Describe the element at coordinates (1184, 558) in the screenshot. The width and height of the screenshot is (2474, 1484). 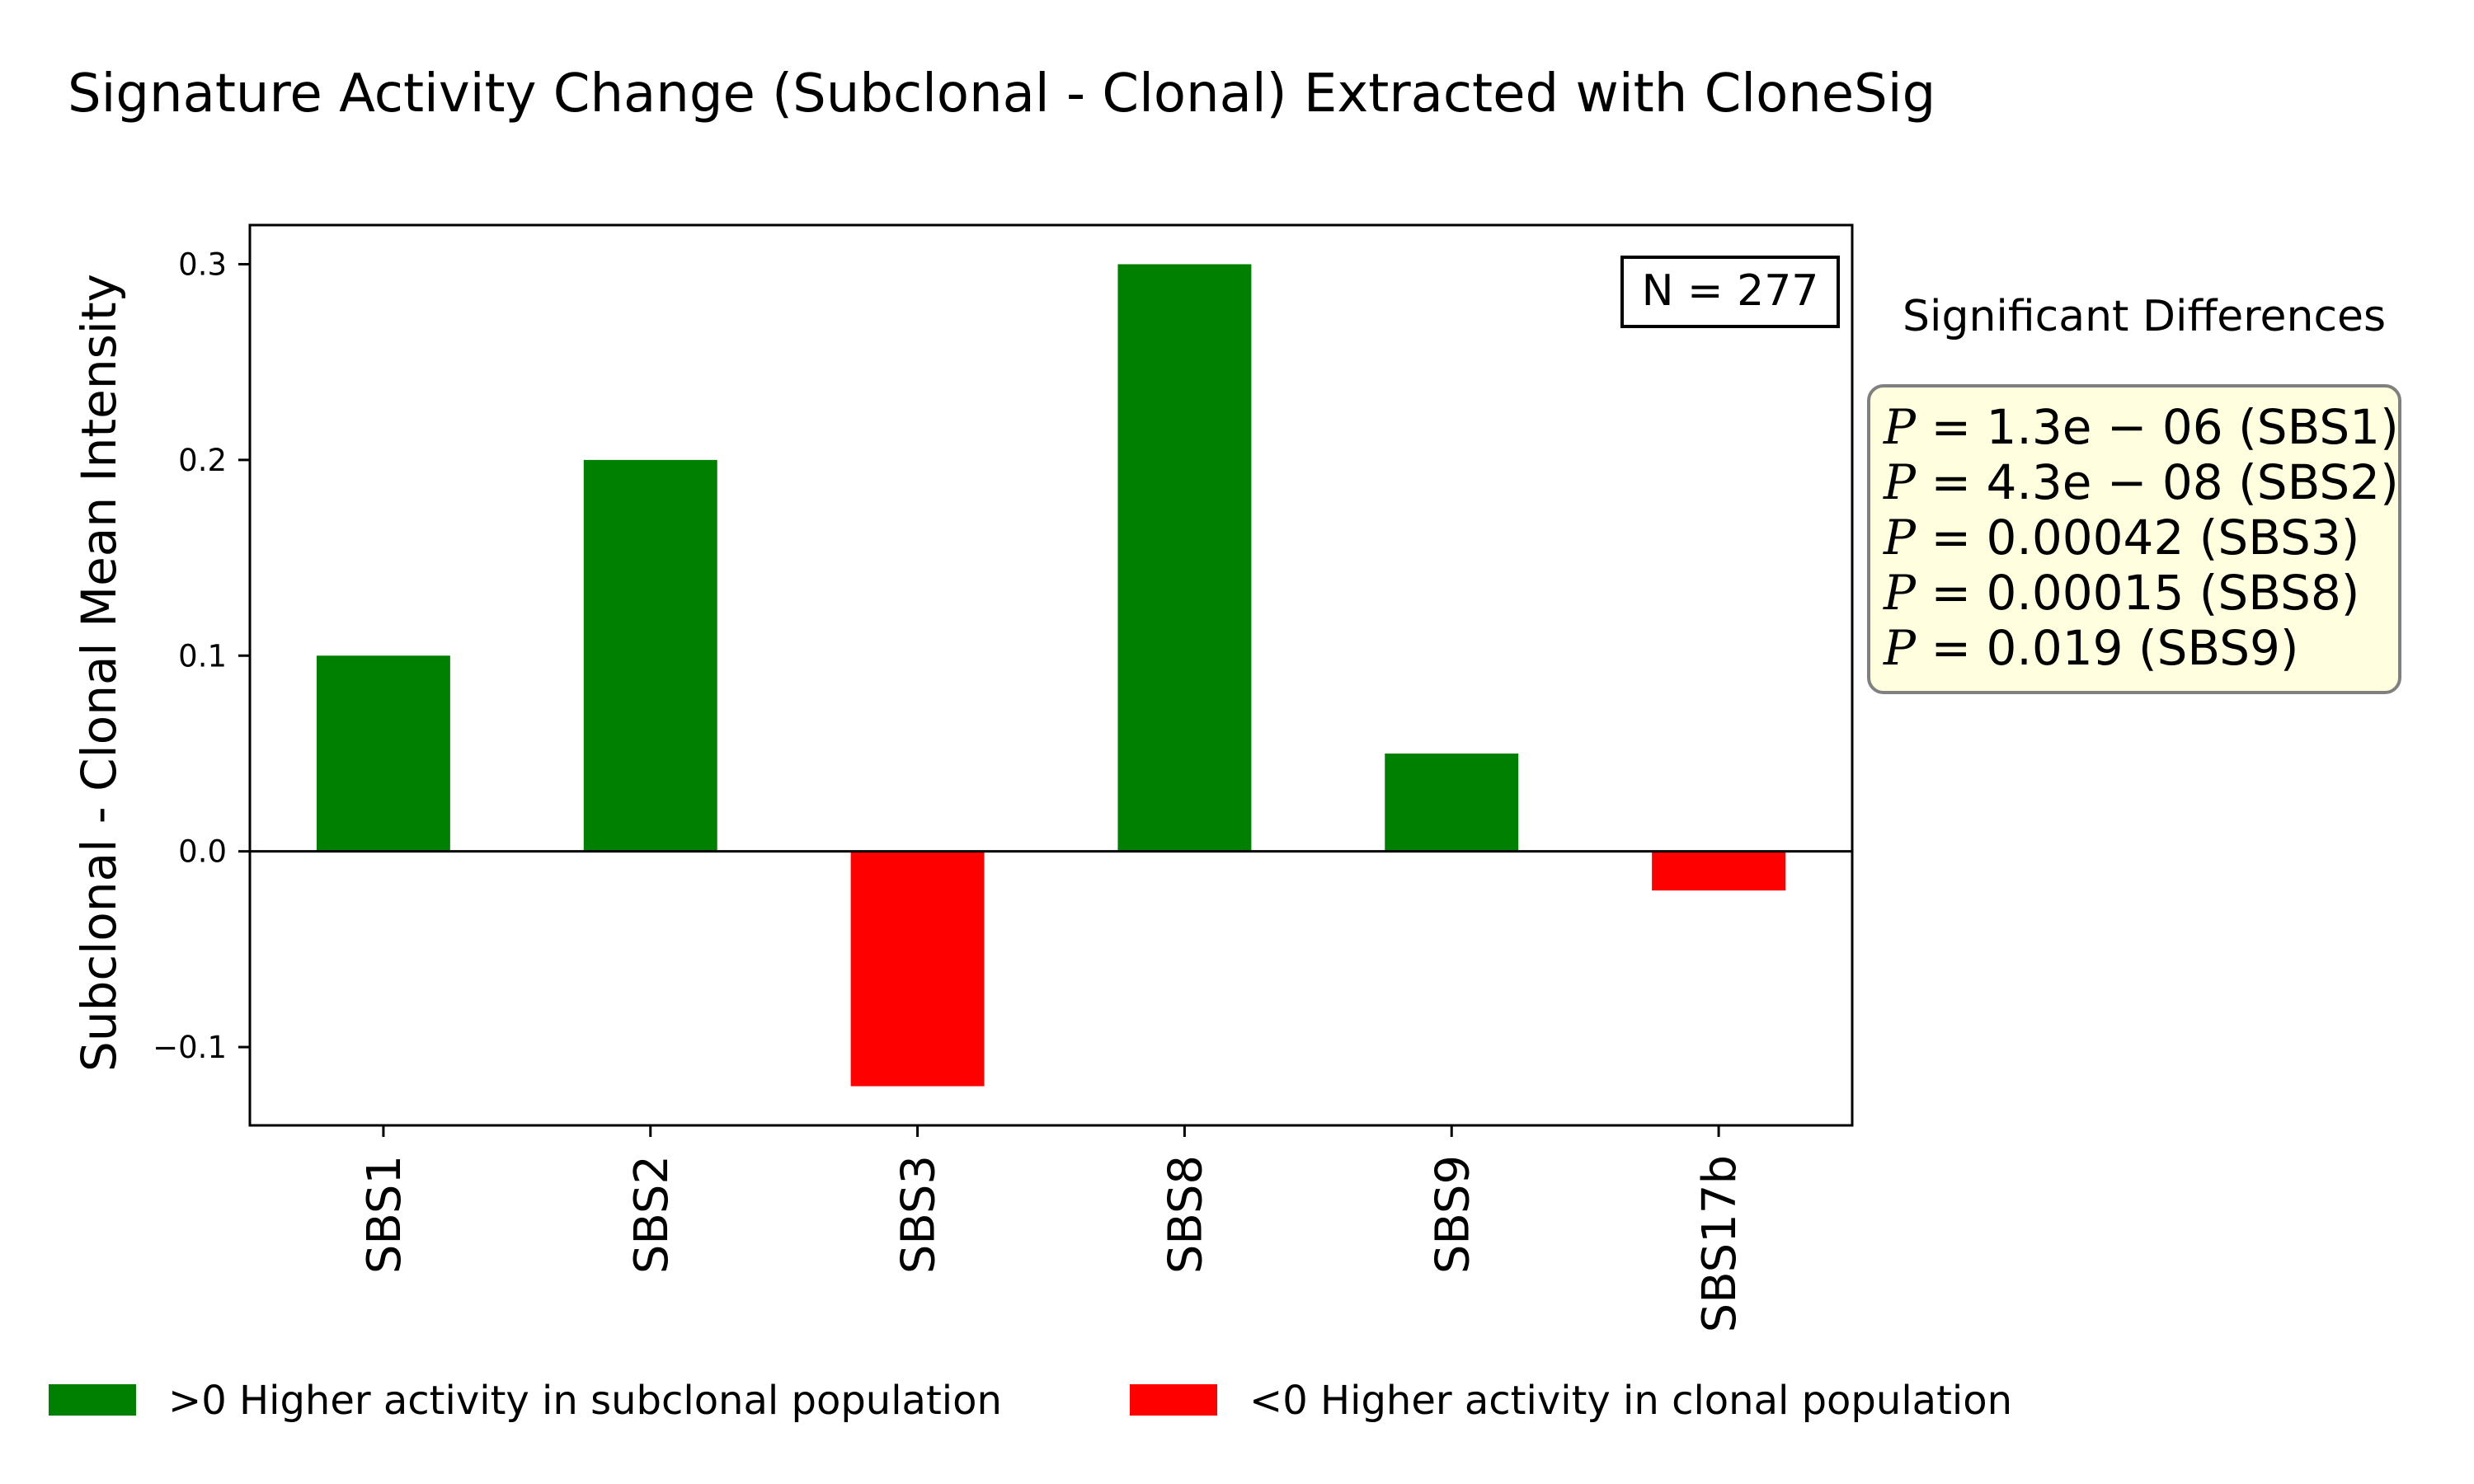
I see `bar-sbs8` at that location.